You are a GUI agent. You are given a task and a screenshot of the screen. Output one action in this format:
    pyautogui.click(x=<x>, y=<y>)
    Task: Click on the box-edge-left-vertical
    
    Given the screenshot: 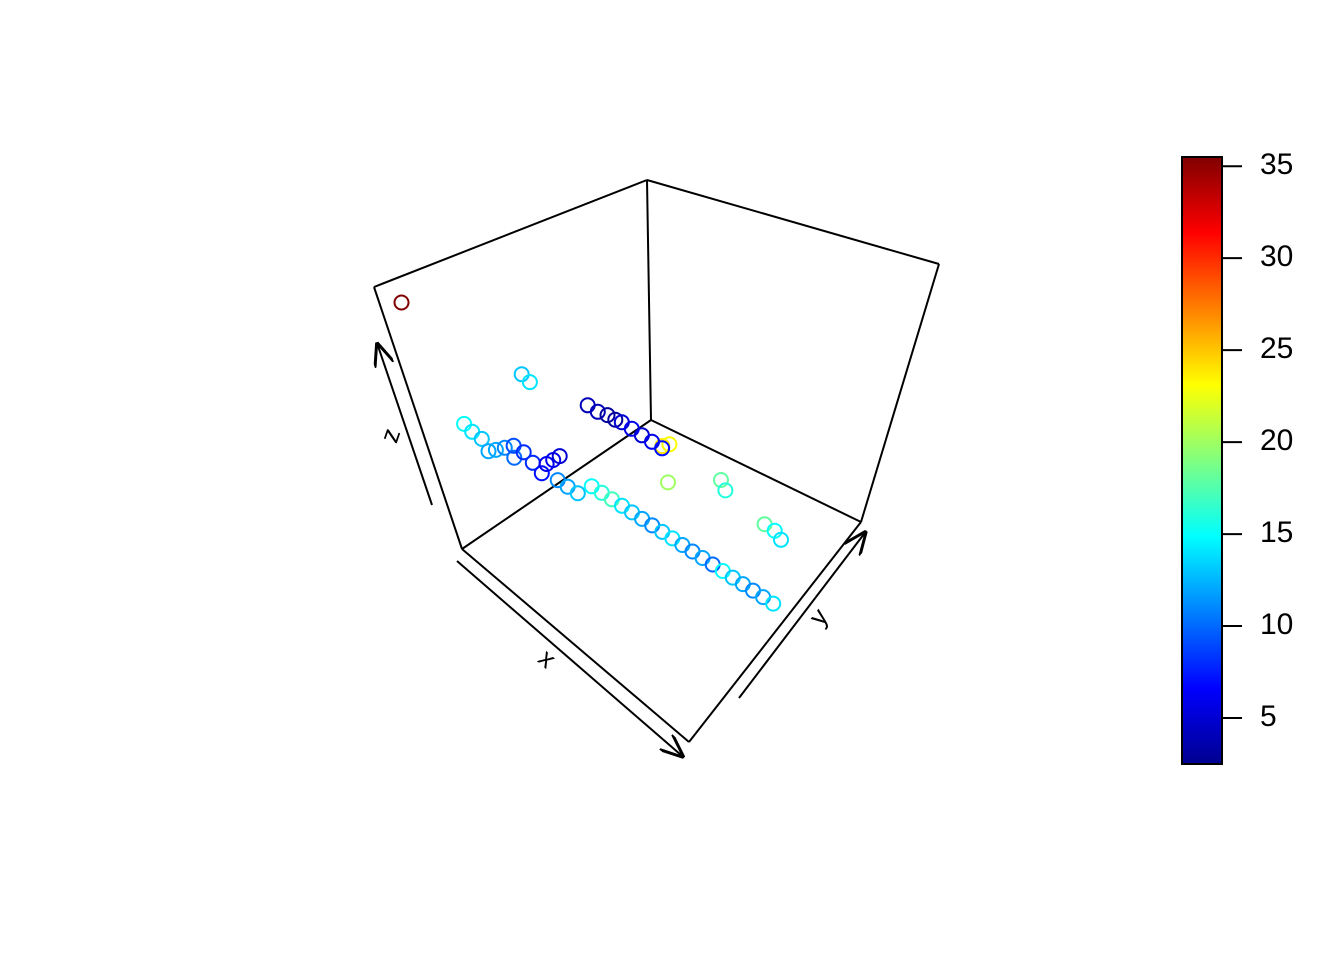 What is the action you would take?
    pyautogui.click(x=418, y=418)
    